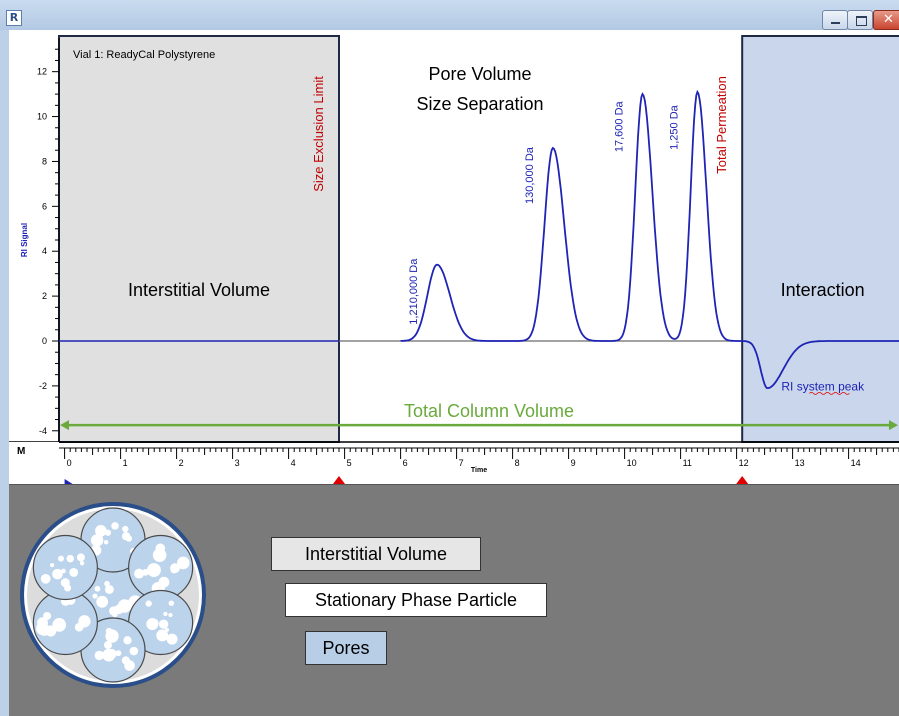 The height and width of the screenshot is (716, 899). Describe the element at coordinates (414, 291) in the screenshot. I see `peak-label: 1,210,000 Da` at that location.